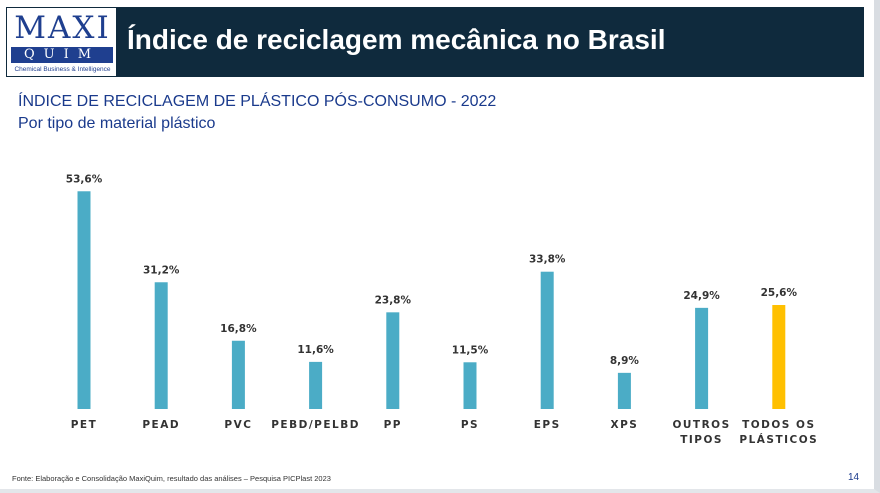 The image size is (880, 493). What do you see at coordinates (854, 477) in the screenshot?
I see `page-number: 14` at bounding box center [854, 477].